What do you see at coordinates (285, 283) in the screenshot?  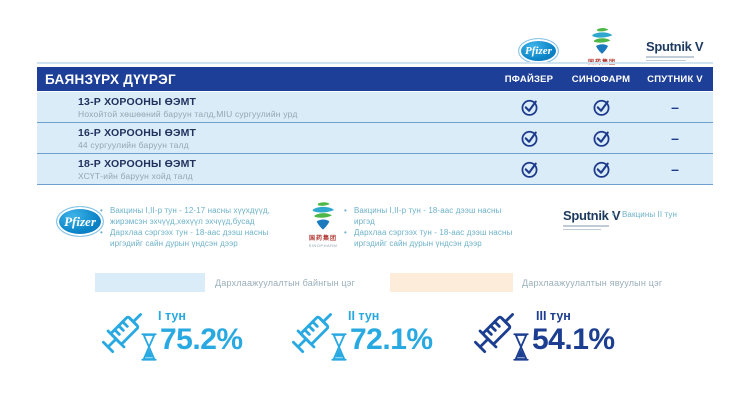 I see `permanent-point-label: Дархлаажуулалтын байнгын цэг` at bounding box center [285, 283].